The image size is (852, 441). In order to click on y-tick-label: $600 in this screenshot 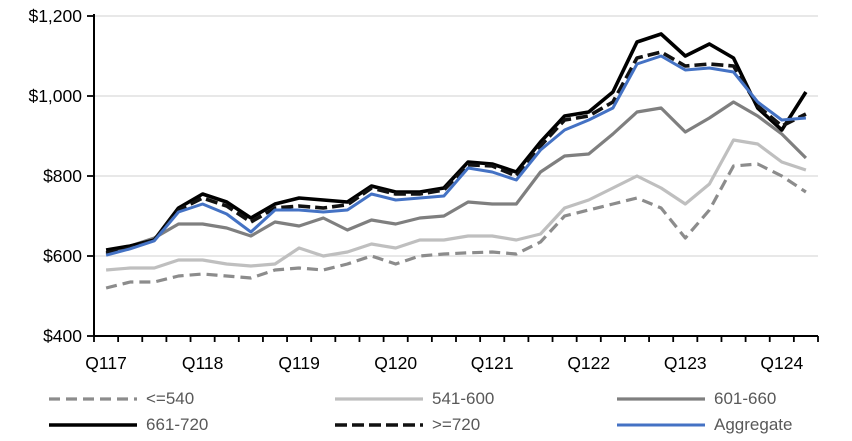, I will do `click(62, 256)`.